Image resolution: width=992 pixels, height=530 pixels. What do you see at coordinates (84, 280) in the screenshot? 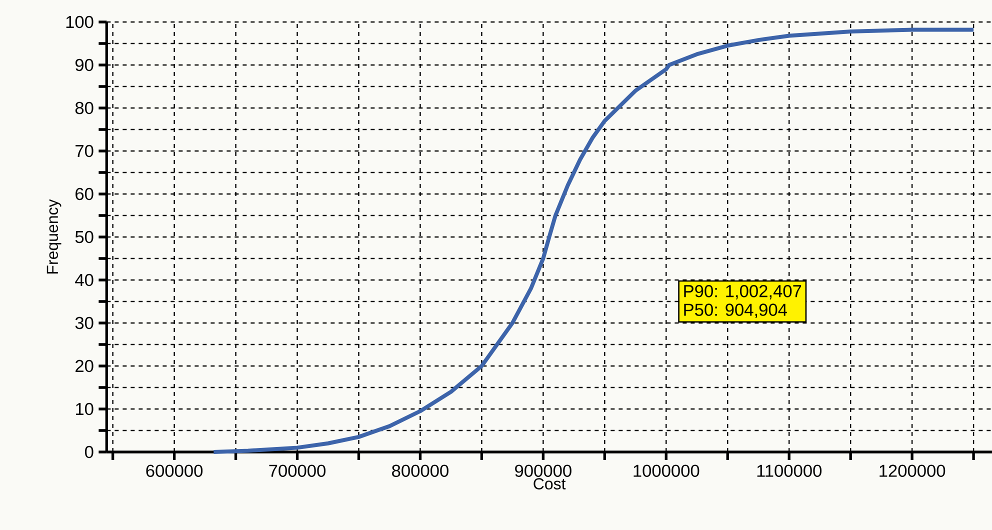
I see `y-tick-label: 40` at bounding box center [84, 280].